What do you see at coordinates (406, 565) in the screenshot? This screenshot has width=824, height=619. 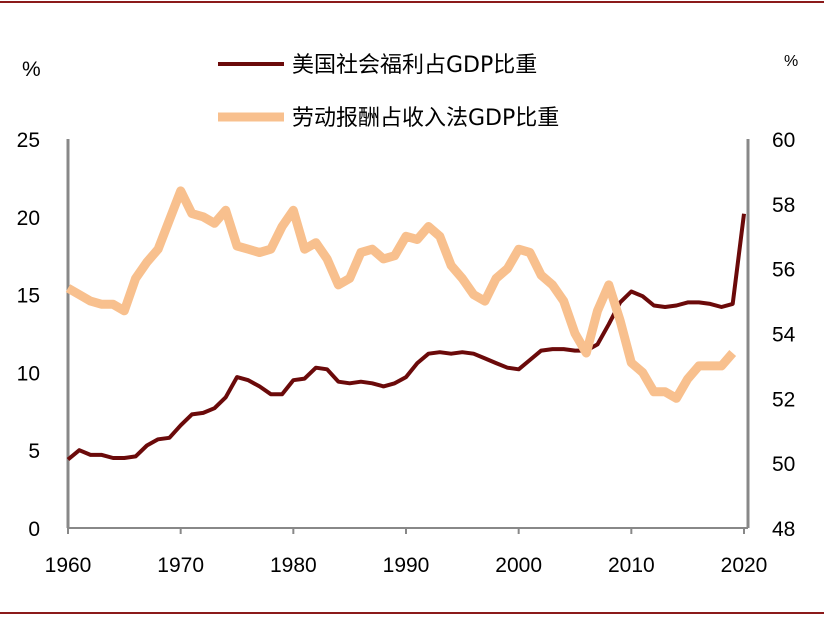 I see `x-tick-label: 1990` at bounding box center [406, 565].